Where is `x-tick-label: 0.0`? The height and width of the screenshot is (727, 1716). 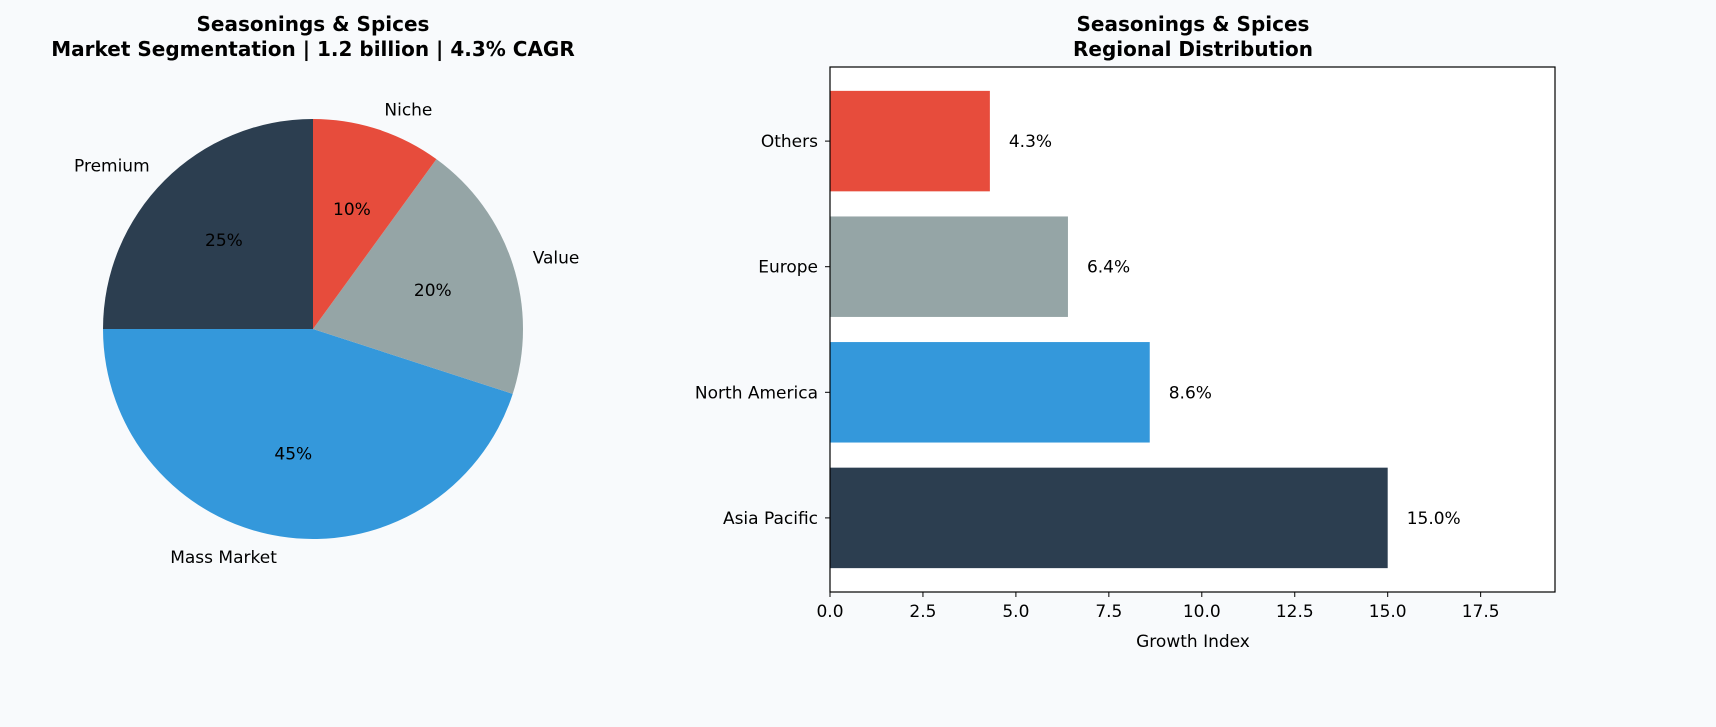
x-tick-label: 0.0 is located at coordinates (829, 612).